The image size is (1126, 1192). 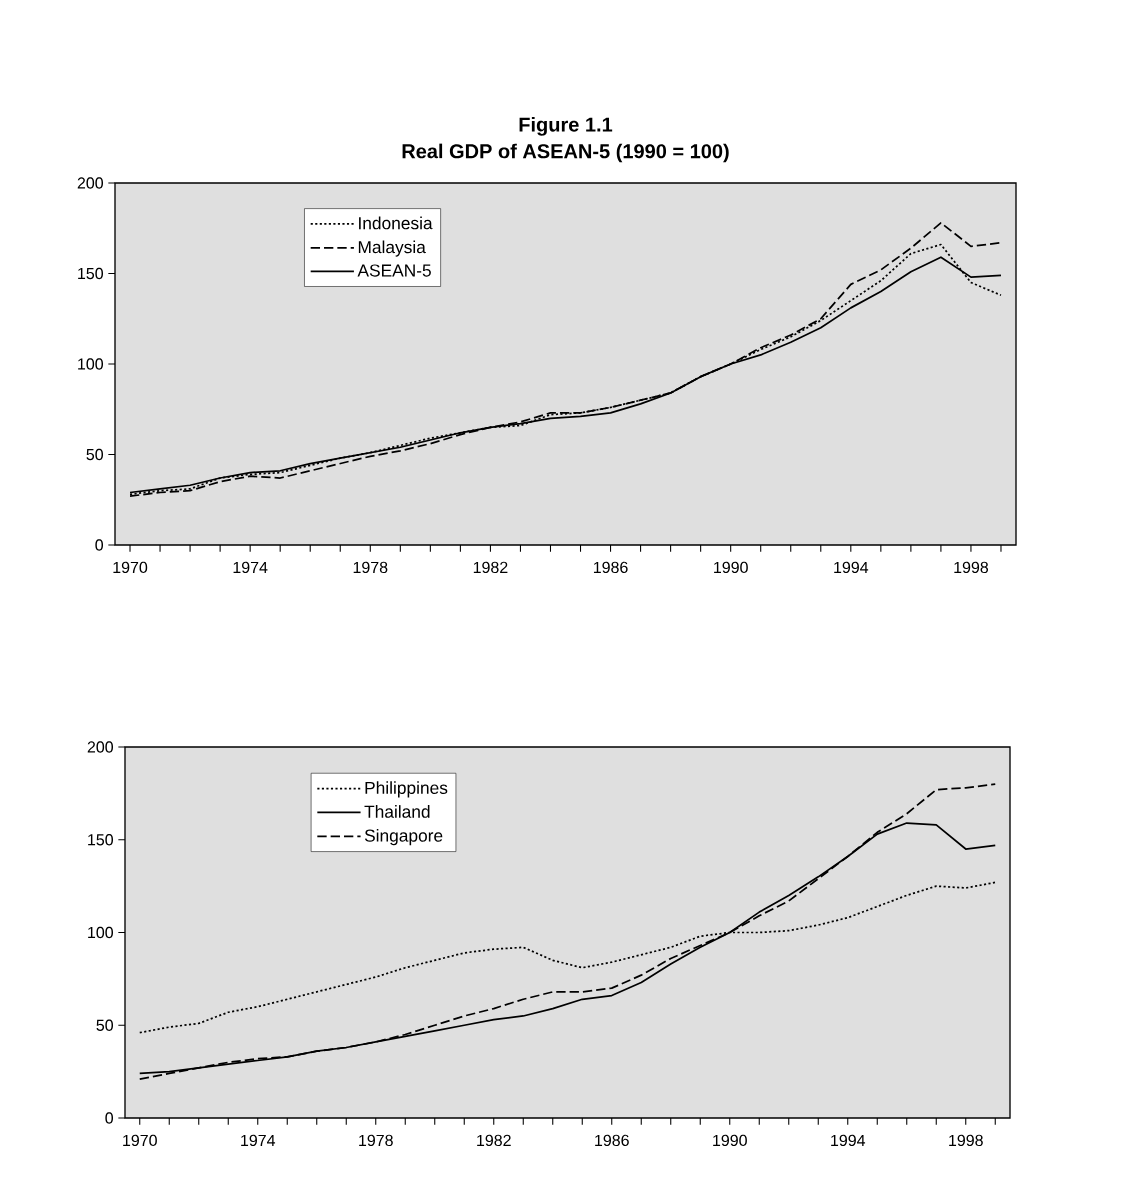 I want to click on legend-label: Indonesia, so click(x=396, y=223).